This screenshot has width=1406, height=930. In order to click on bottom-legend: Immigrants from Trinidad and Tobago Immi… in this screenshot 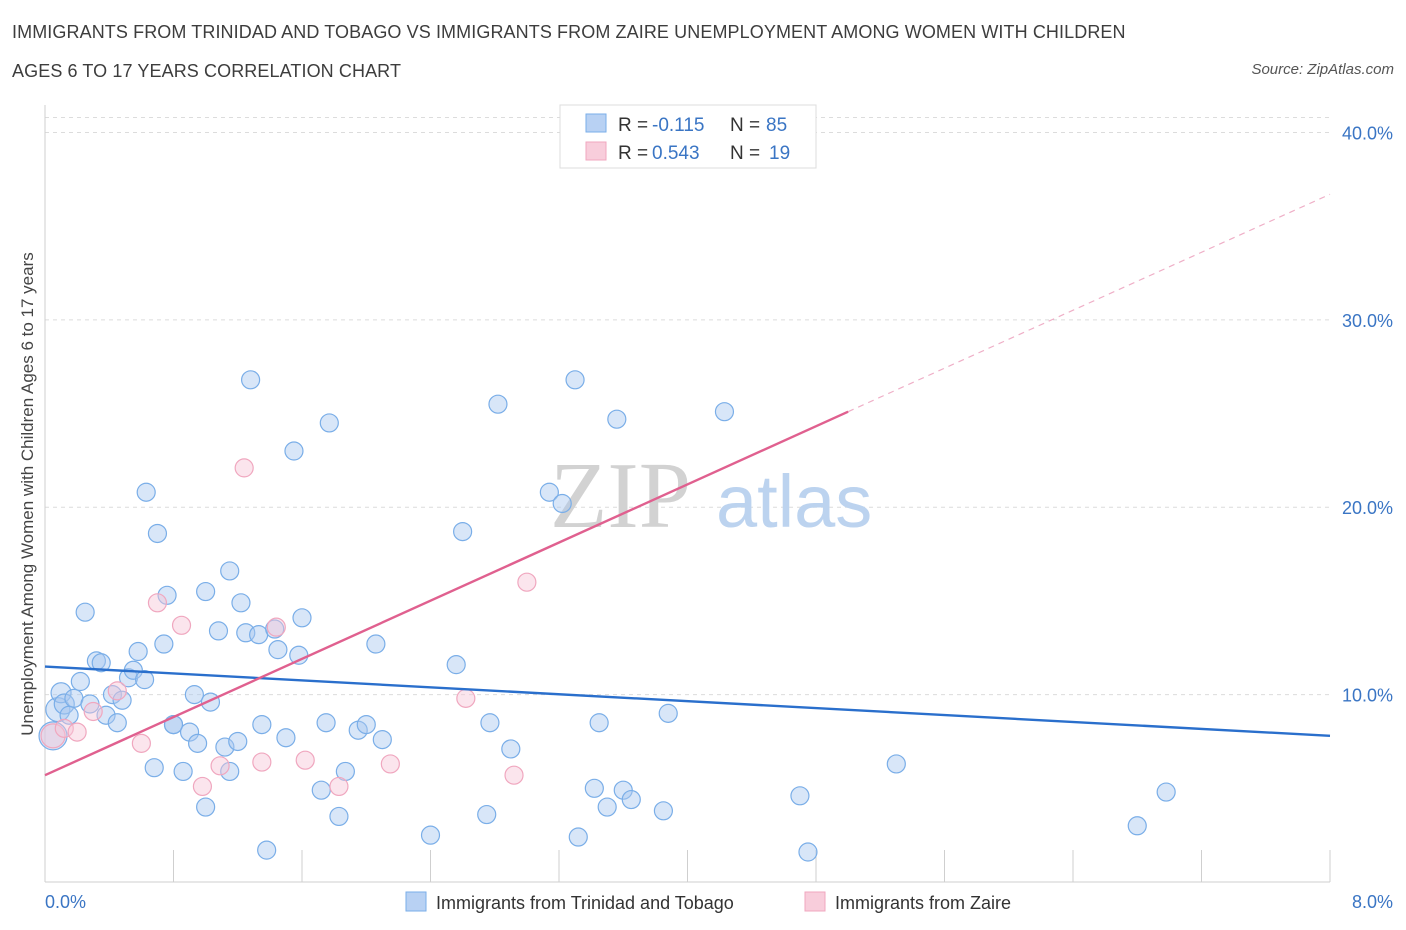, I will do `click(708, 902)`.